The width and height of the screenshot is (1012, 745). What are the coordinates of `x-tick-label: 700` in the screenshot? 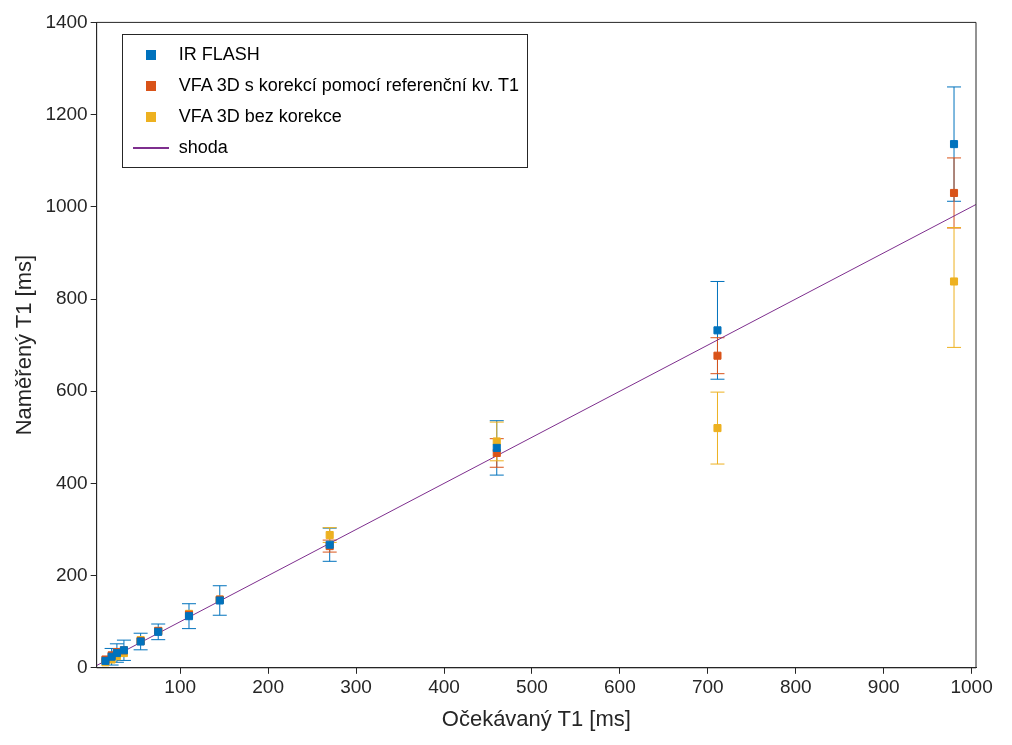 It's located at (707, 687).